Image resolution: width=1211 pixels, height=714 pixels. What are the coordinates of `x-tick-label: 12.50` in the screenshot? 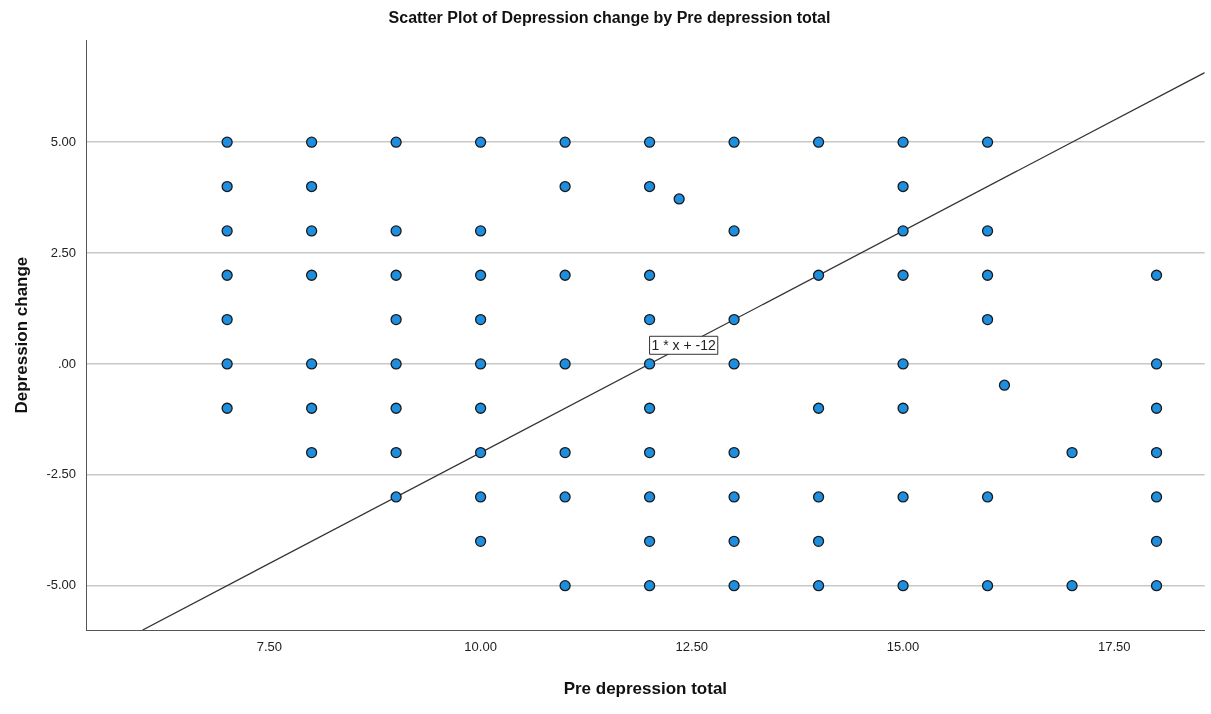 It's located at (692, 647).